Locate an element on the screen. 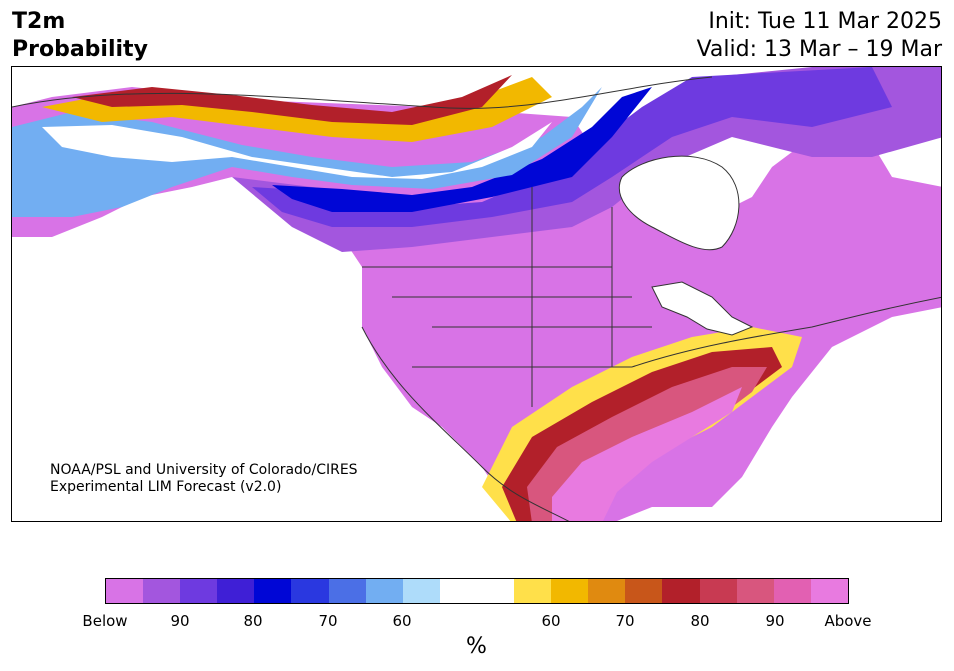 The height and width of the screenshot is (671, 954). region-above-strong is located at coordinates (647, 454).